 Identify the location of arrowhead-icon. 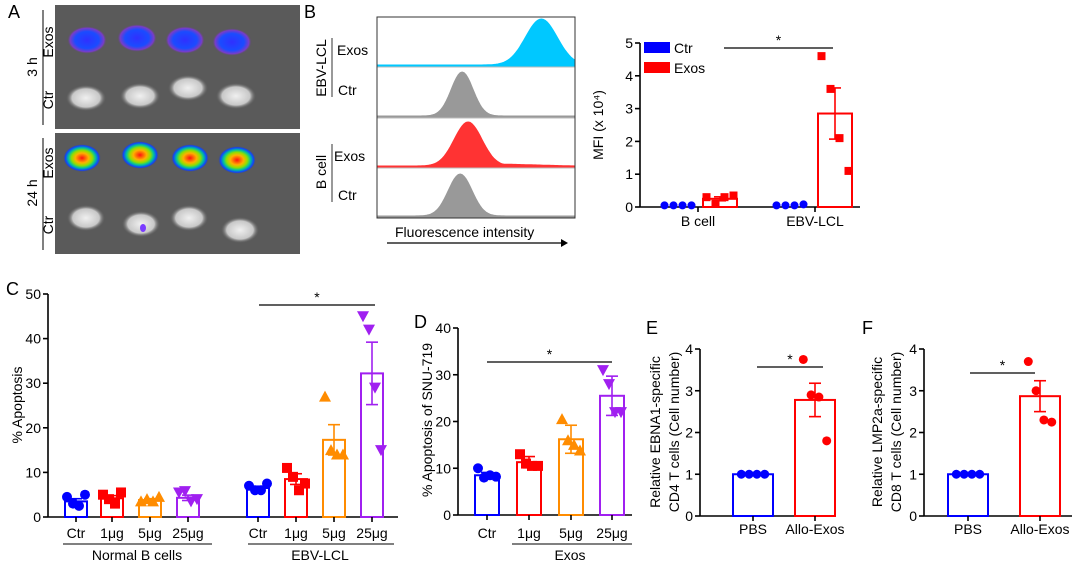
(564, 243).